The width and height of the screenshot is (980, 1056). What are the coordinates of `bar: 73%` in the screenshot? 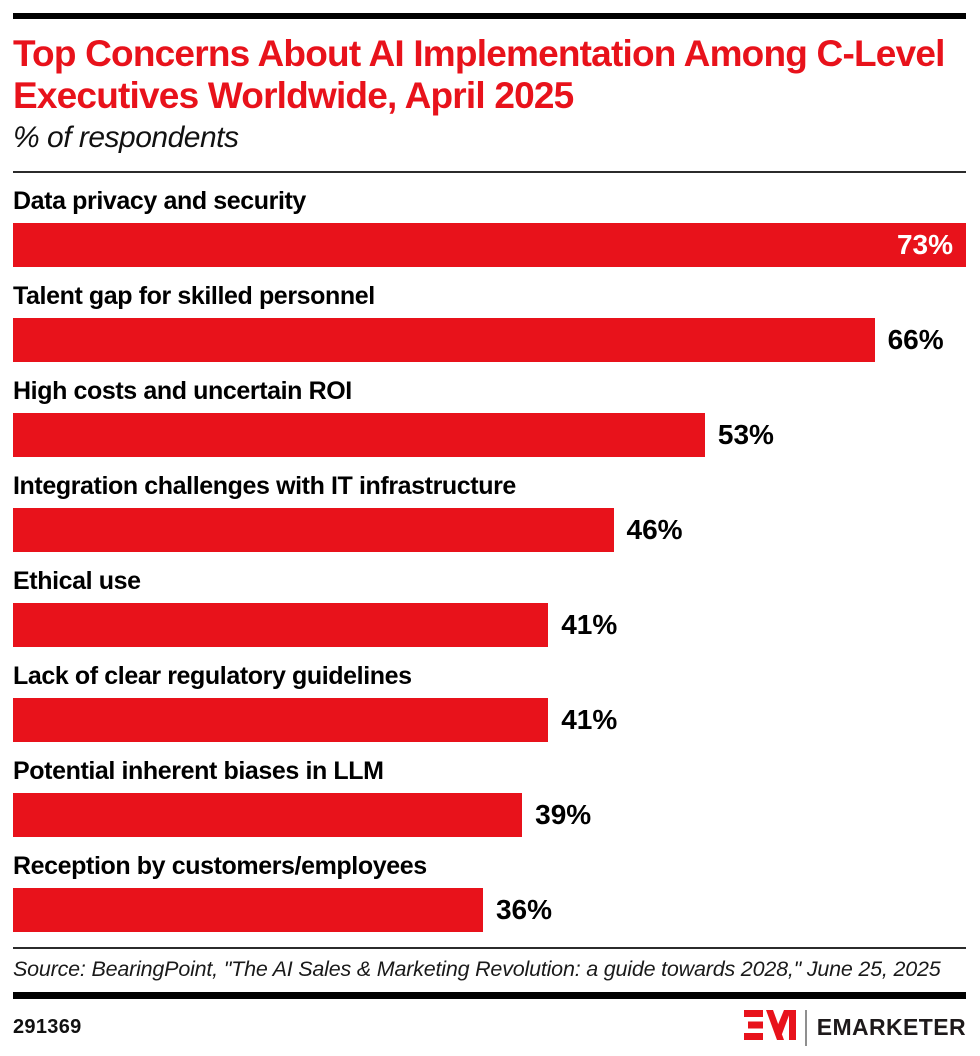 It's located at (489, 245).